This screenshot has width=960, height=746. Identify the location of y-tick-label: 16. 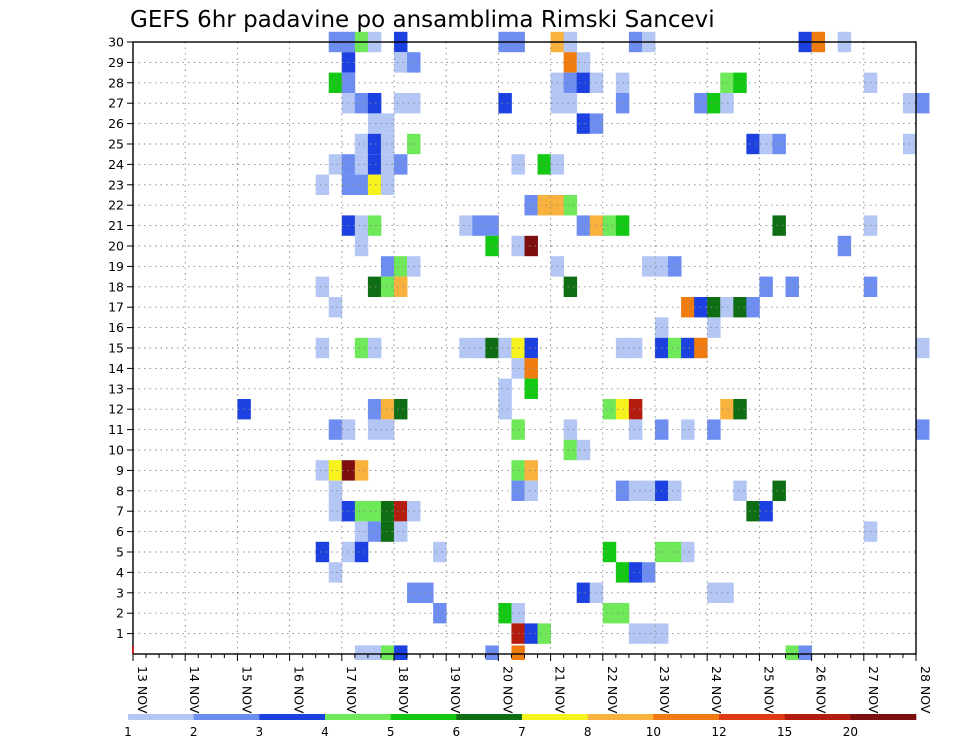
(116, 327).